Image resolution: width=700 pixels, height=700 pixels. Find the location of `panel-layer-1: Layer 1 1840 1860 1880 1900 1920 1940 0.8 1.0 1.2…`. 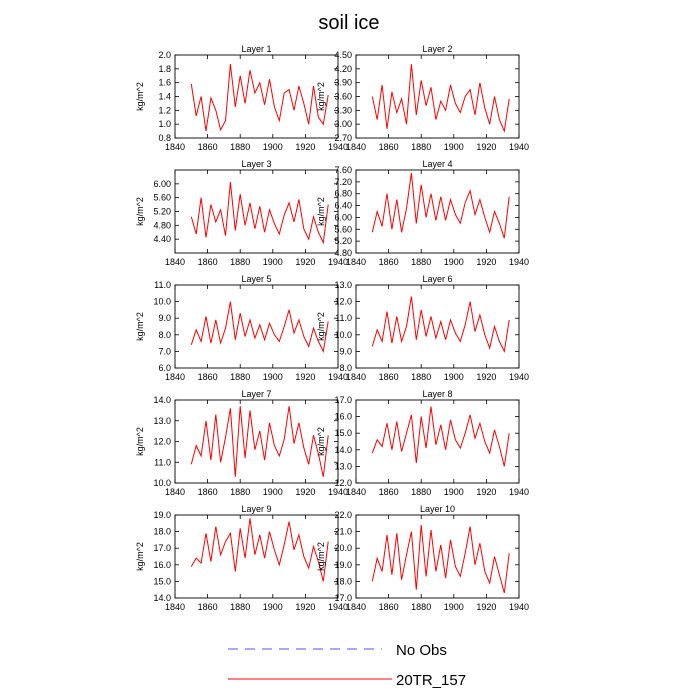

panel-layer-1: Layer 1 1840 1860 1880 1900 1920 1940 0.8 1.0 1.2… is located at coordinates (241, 98).